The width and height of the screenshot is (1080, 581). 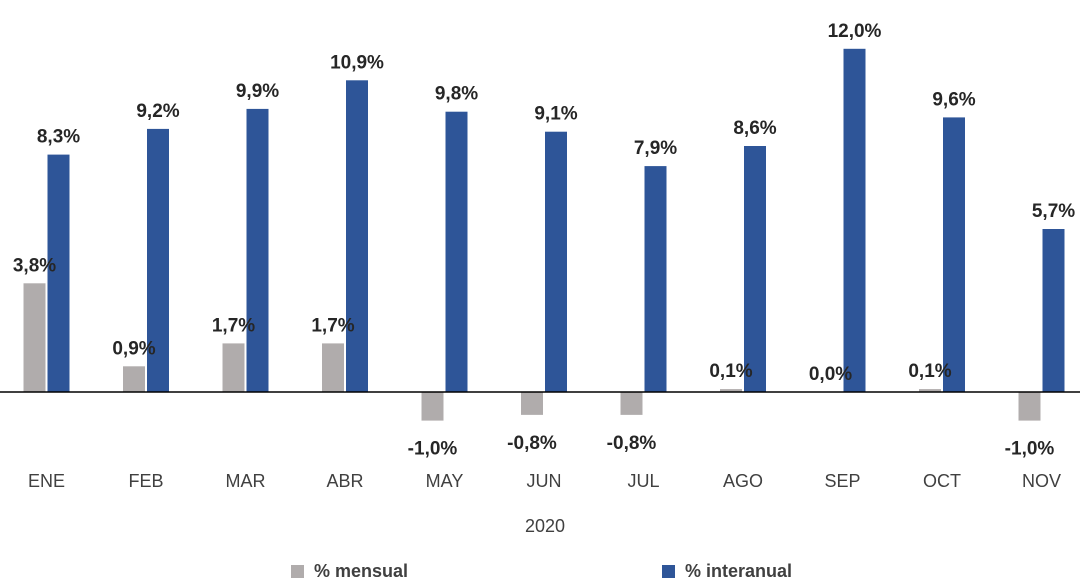 What do you see at coordinates (145, 481) in the screenshot?
I see `x-tick-feb: FEB` at bounding box center [145, 481].